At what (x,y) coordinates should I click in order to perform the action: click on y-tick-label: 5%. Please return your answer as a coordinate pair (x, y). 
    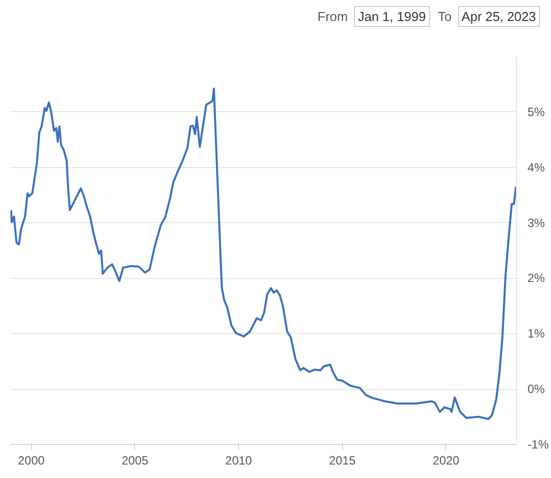
    Looking at the image, I should click on (537, 111).